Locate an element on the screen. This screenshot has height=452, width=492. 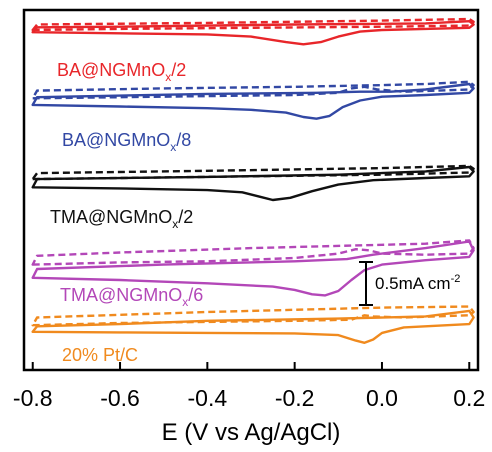
curve-tma-ngmnox-6-dashed is located at coordinates (253, 252).